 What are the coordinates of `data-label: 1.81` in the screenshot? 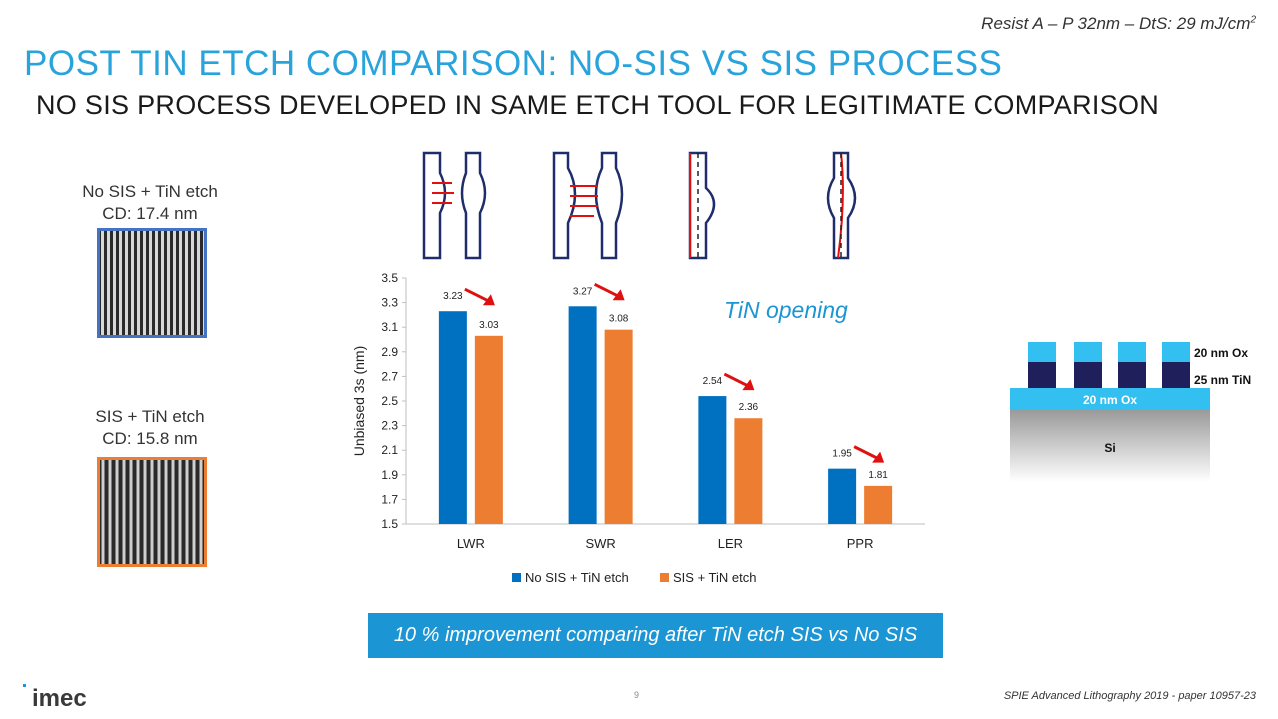 It's located at (878, 475).